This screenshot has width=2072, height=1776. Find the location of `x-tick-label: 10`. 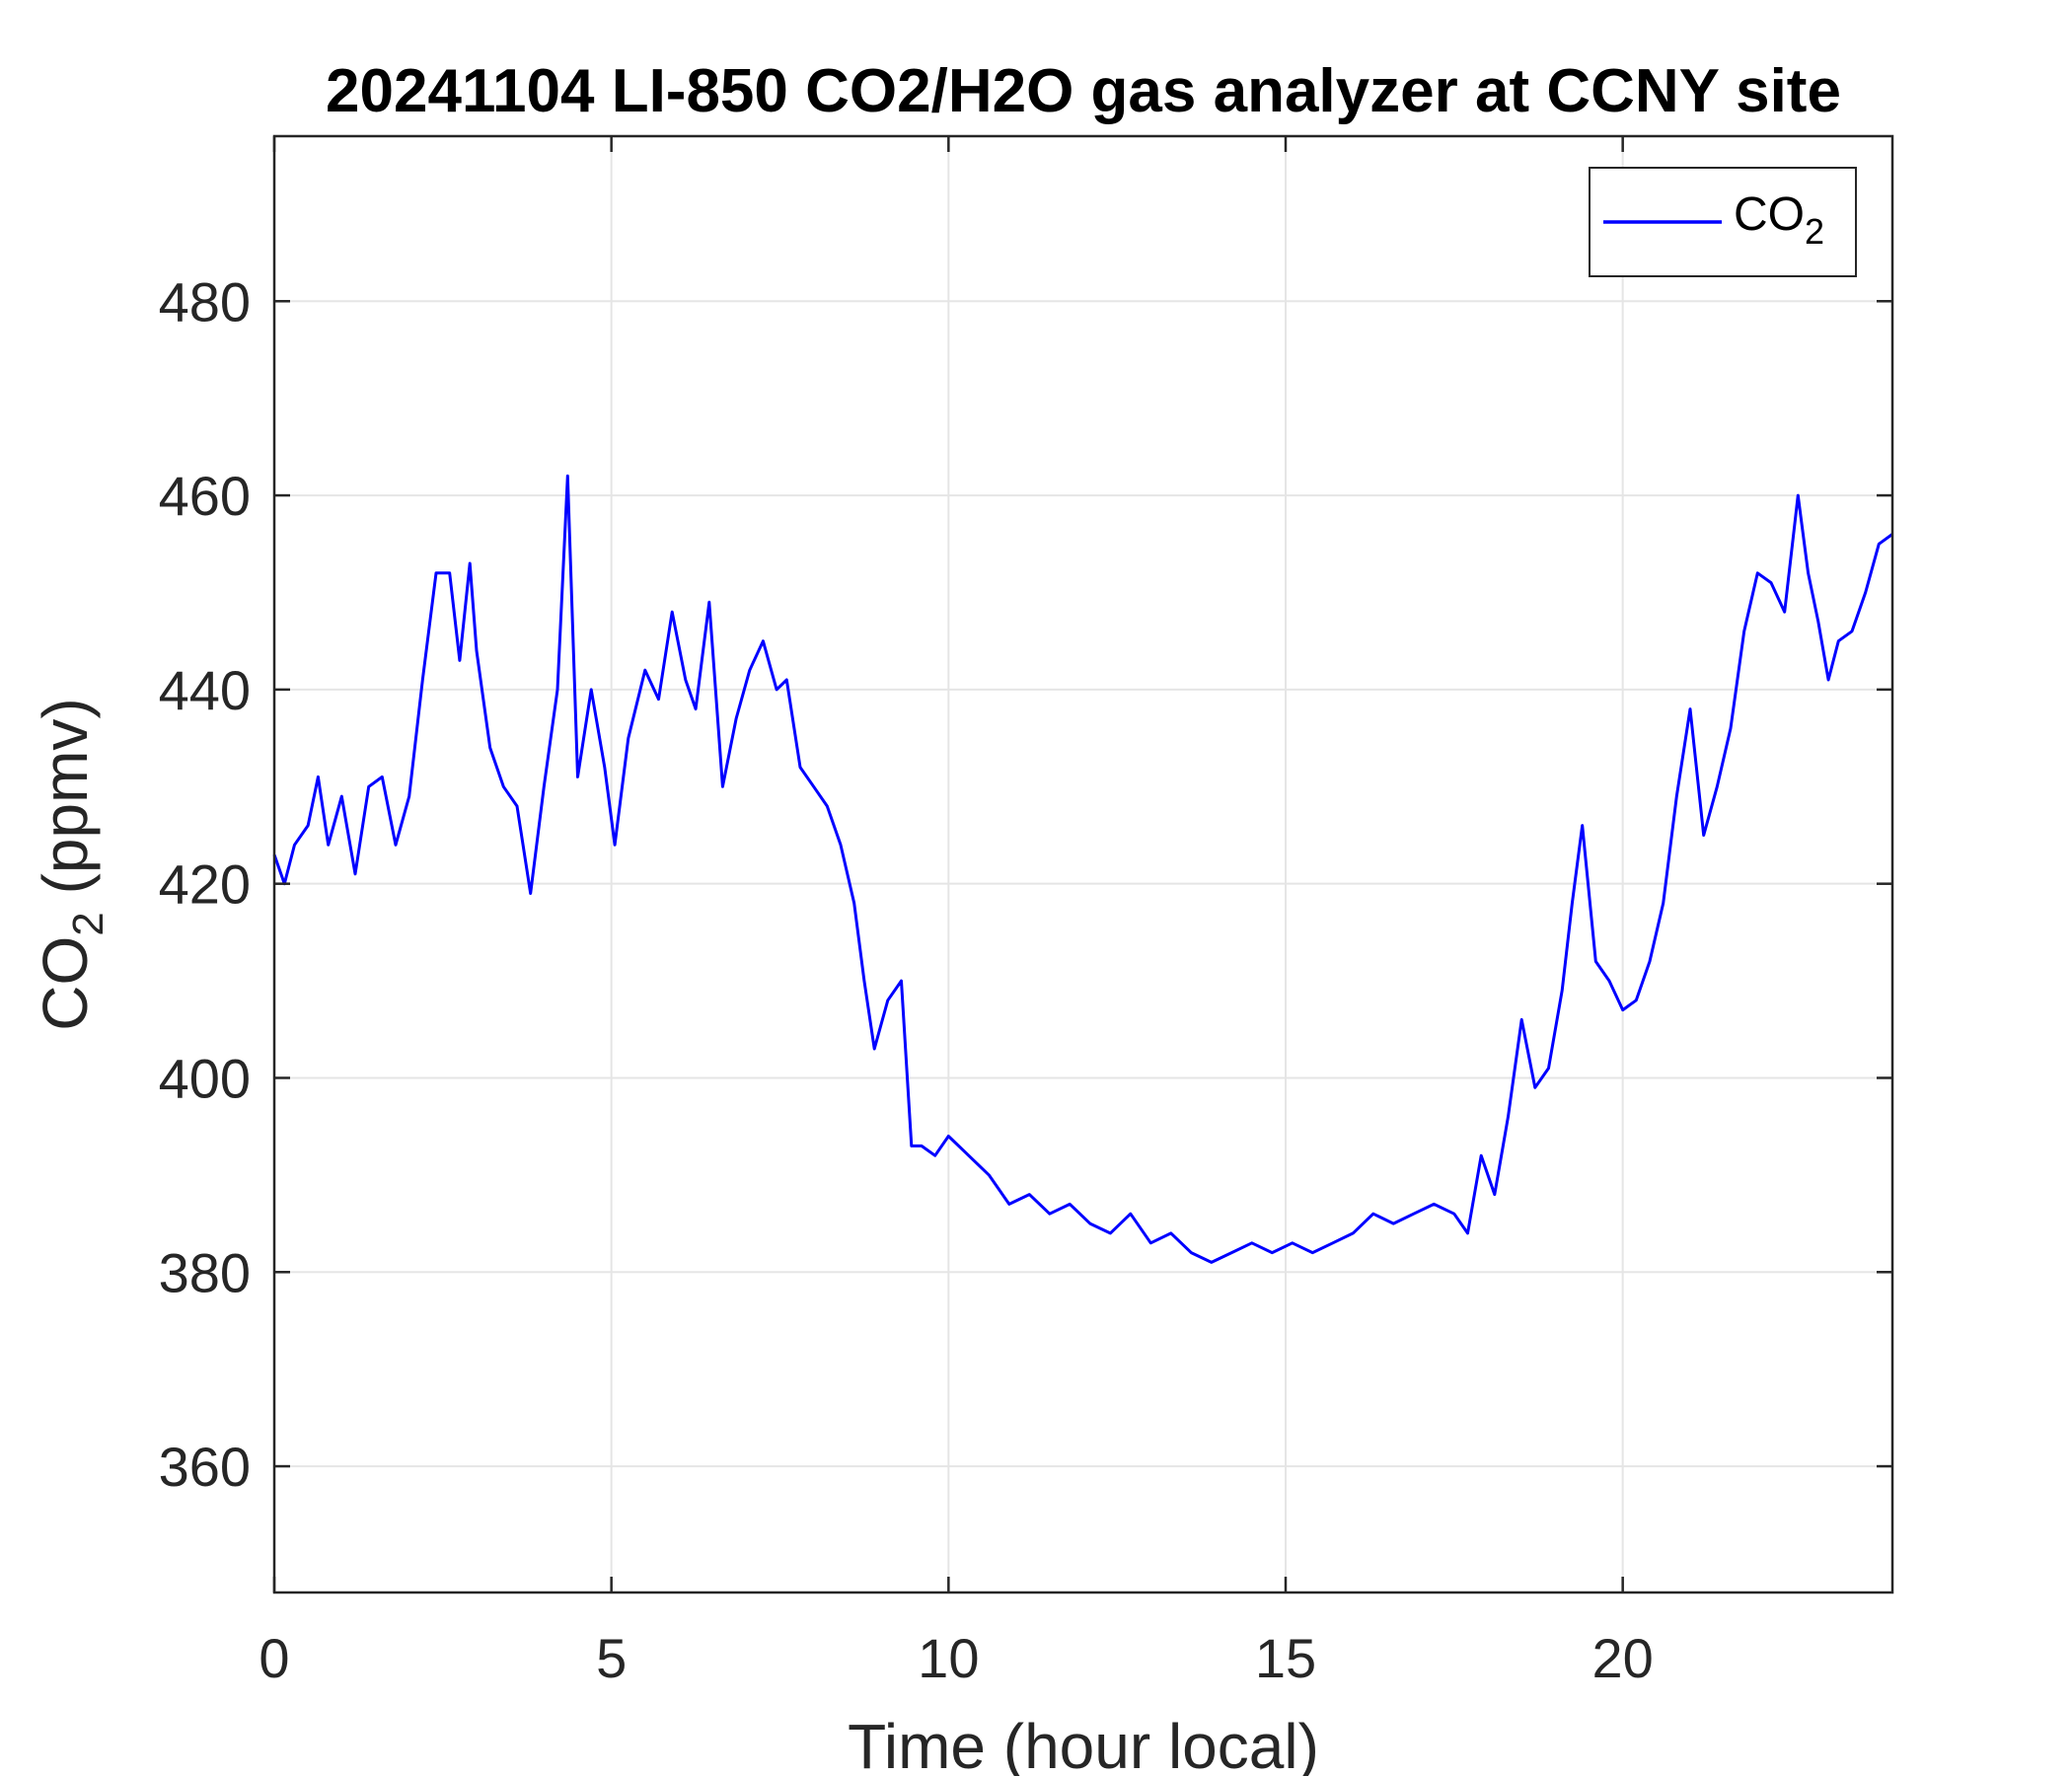

x-tick-label: 10 is located at coordinates (949, 1658).